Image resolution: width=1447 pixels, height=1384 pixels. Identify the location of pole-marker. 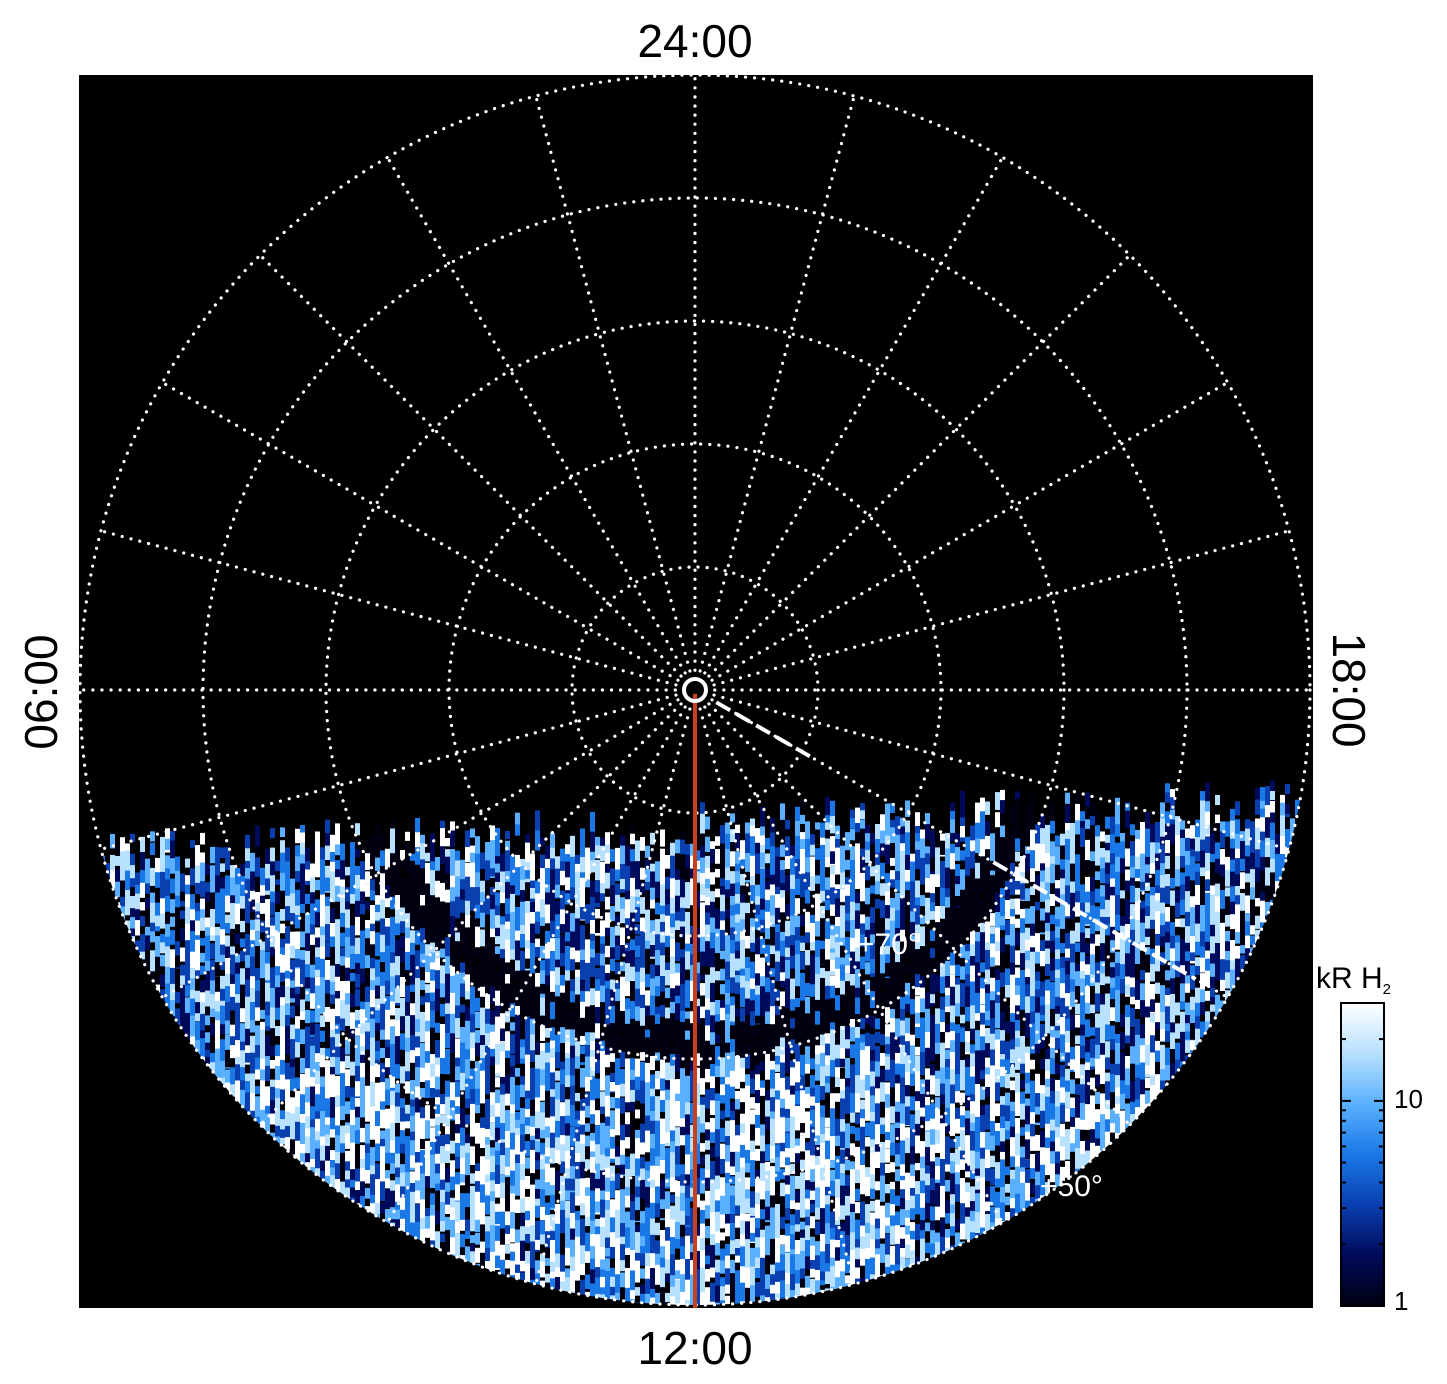
(695, 690).